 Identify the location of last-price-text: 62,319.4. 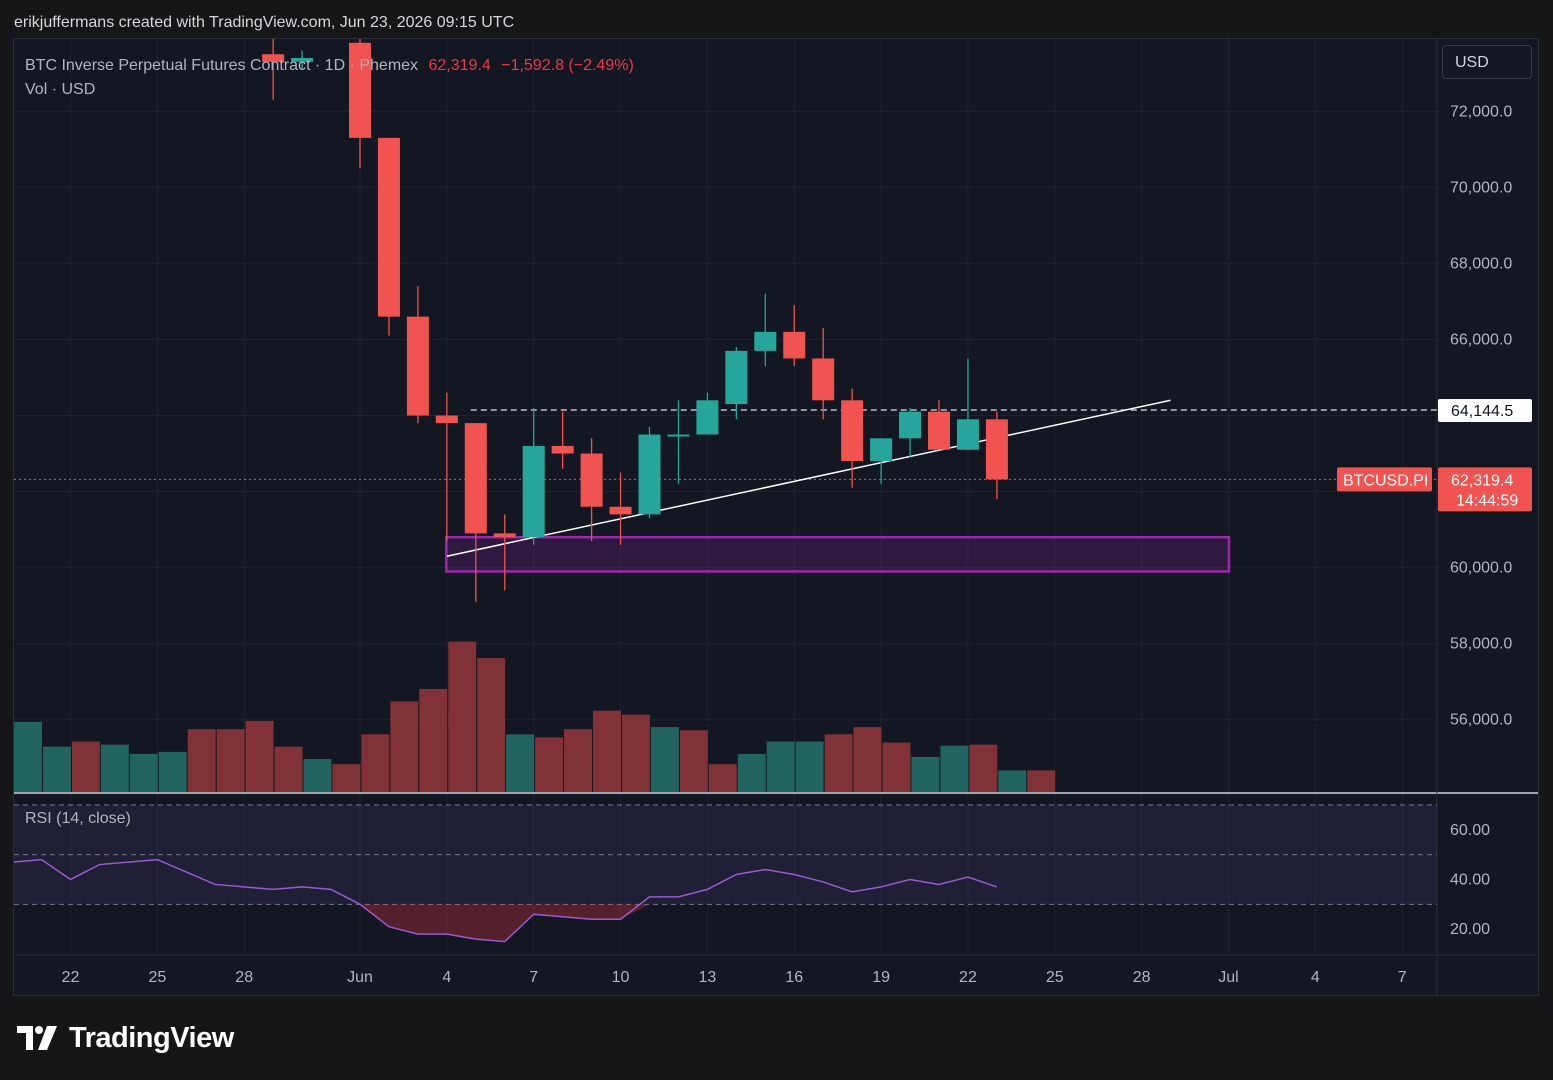
(1482, 480).